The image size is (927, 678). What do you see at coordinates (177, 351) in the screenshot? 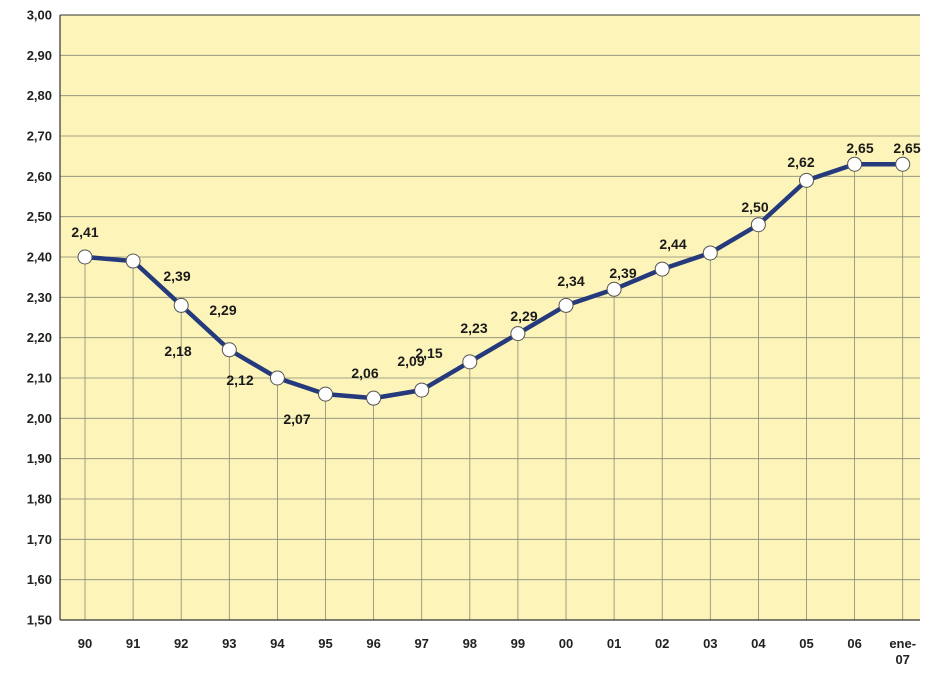
I see `data-label: 2,18` at bounding box center [177, 351].